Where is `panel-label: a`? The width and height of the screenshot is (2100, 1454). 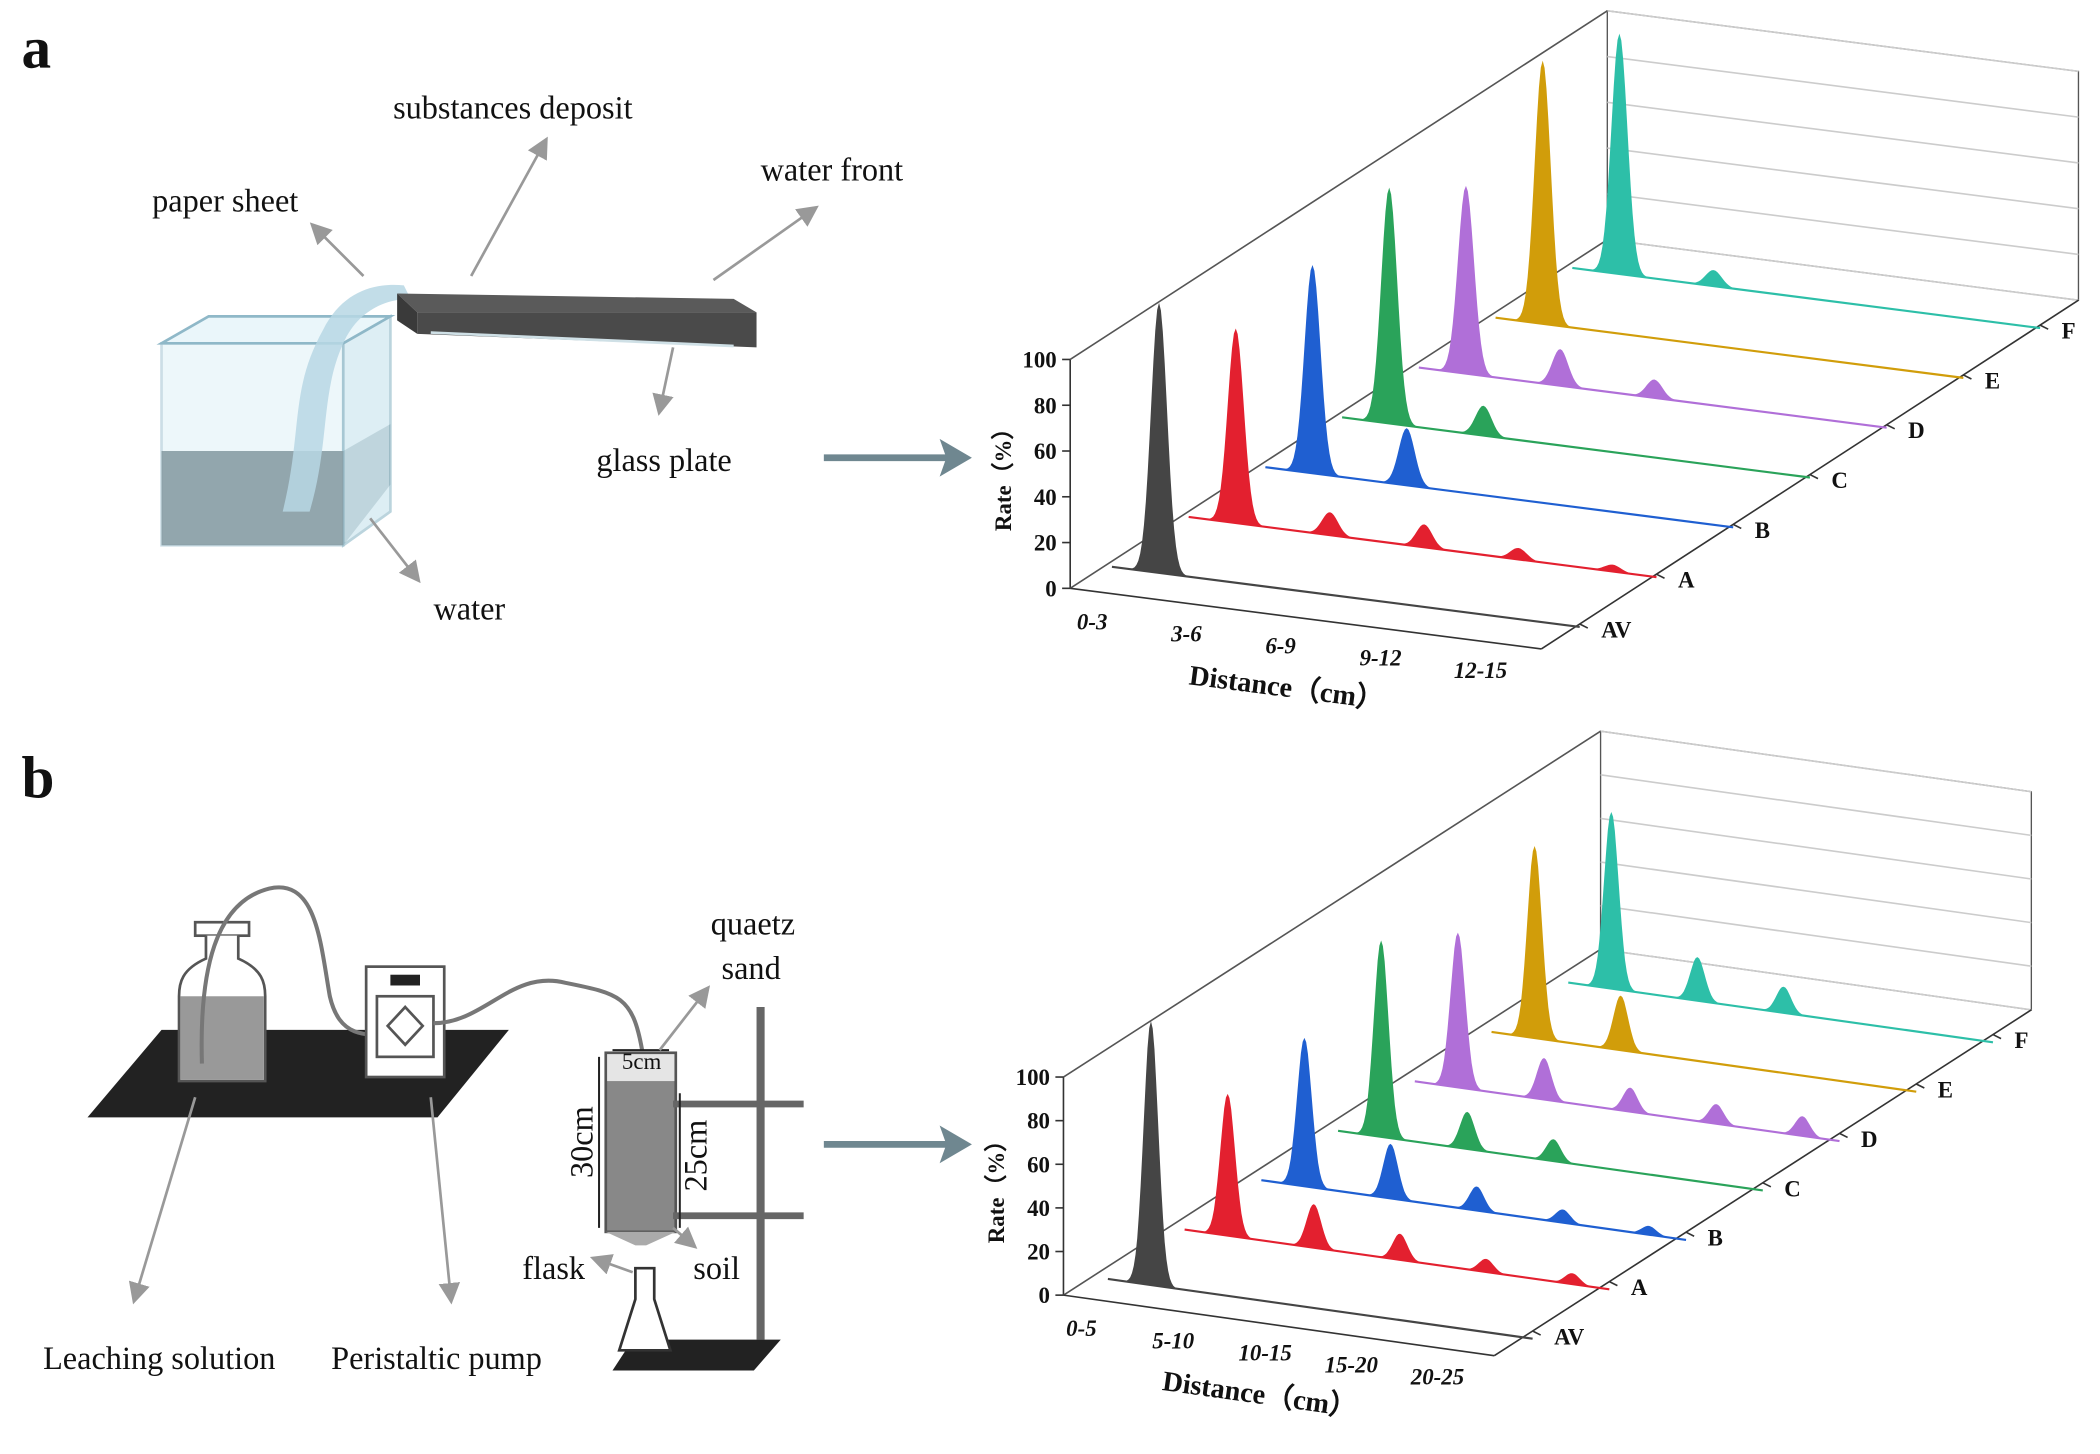 panel-label: a is located at coordinates (37, 47).